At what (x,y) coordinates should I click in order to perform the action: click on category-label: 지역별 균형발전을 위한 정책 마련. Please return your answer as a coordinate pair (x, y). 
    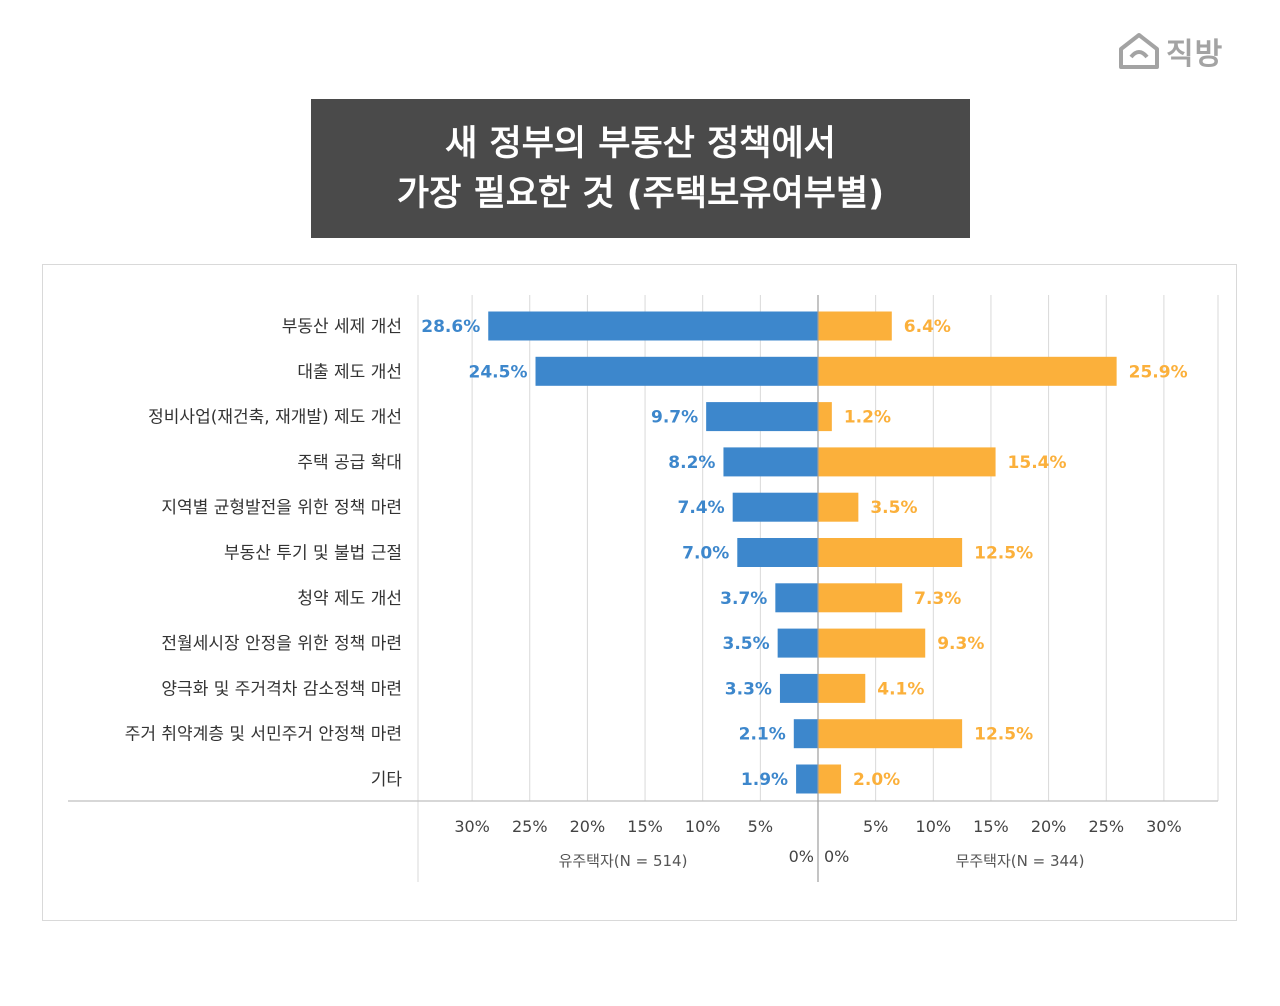
    Looking at the image, I should click on (281, 508).